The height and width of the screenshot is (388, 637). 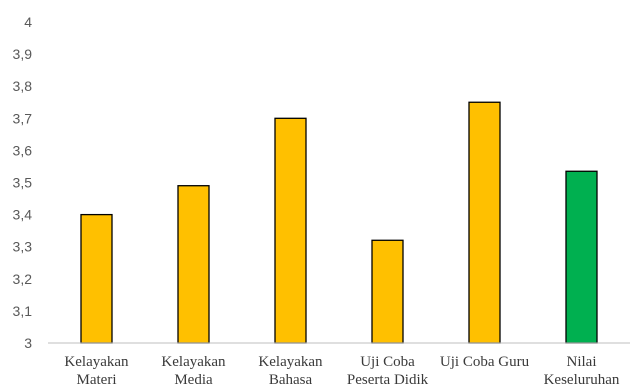 I want to click on x-category-label-line: Keseluruhan, so click(x=582, y=380).